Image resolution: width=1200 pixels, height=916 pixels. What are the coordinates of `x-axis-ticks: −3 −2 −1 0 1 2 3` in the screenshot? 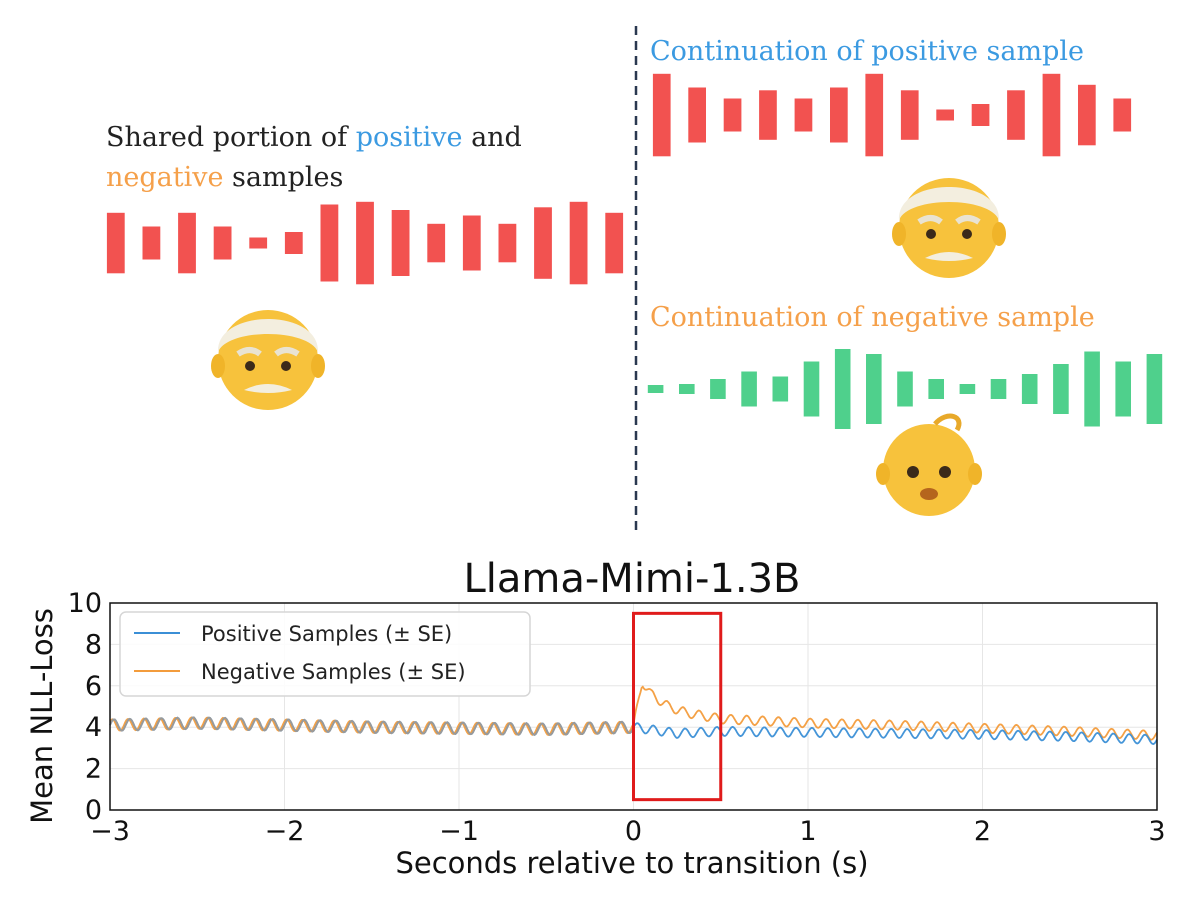 It's located at (628, 831).